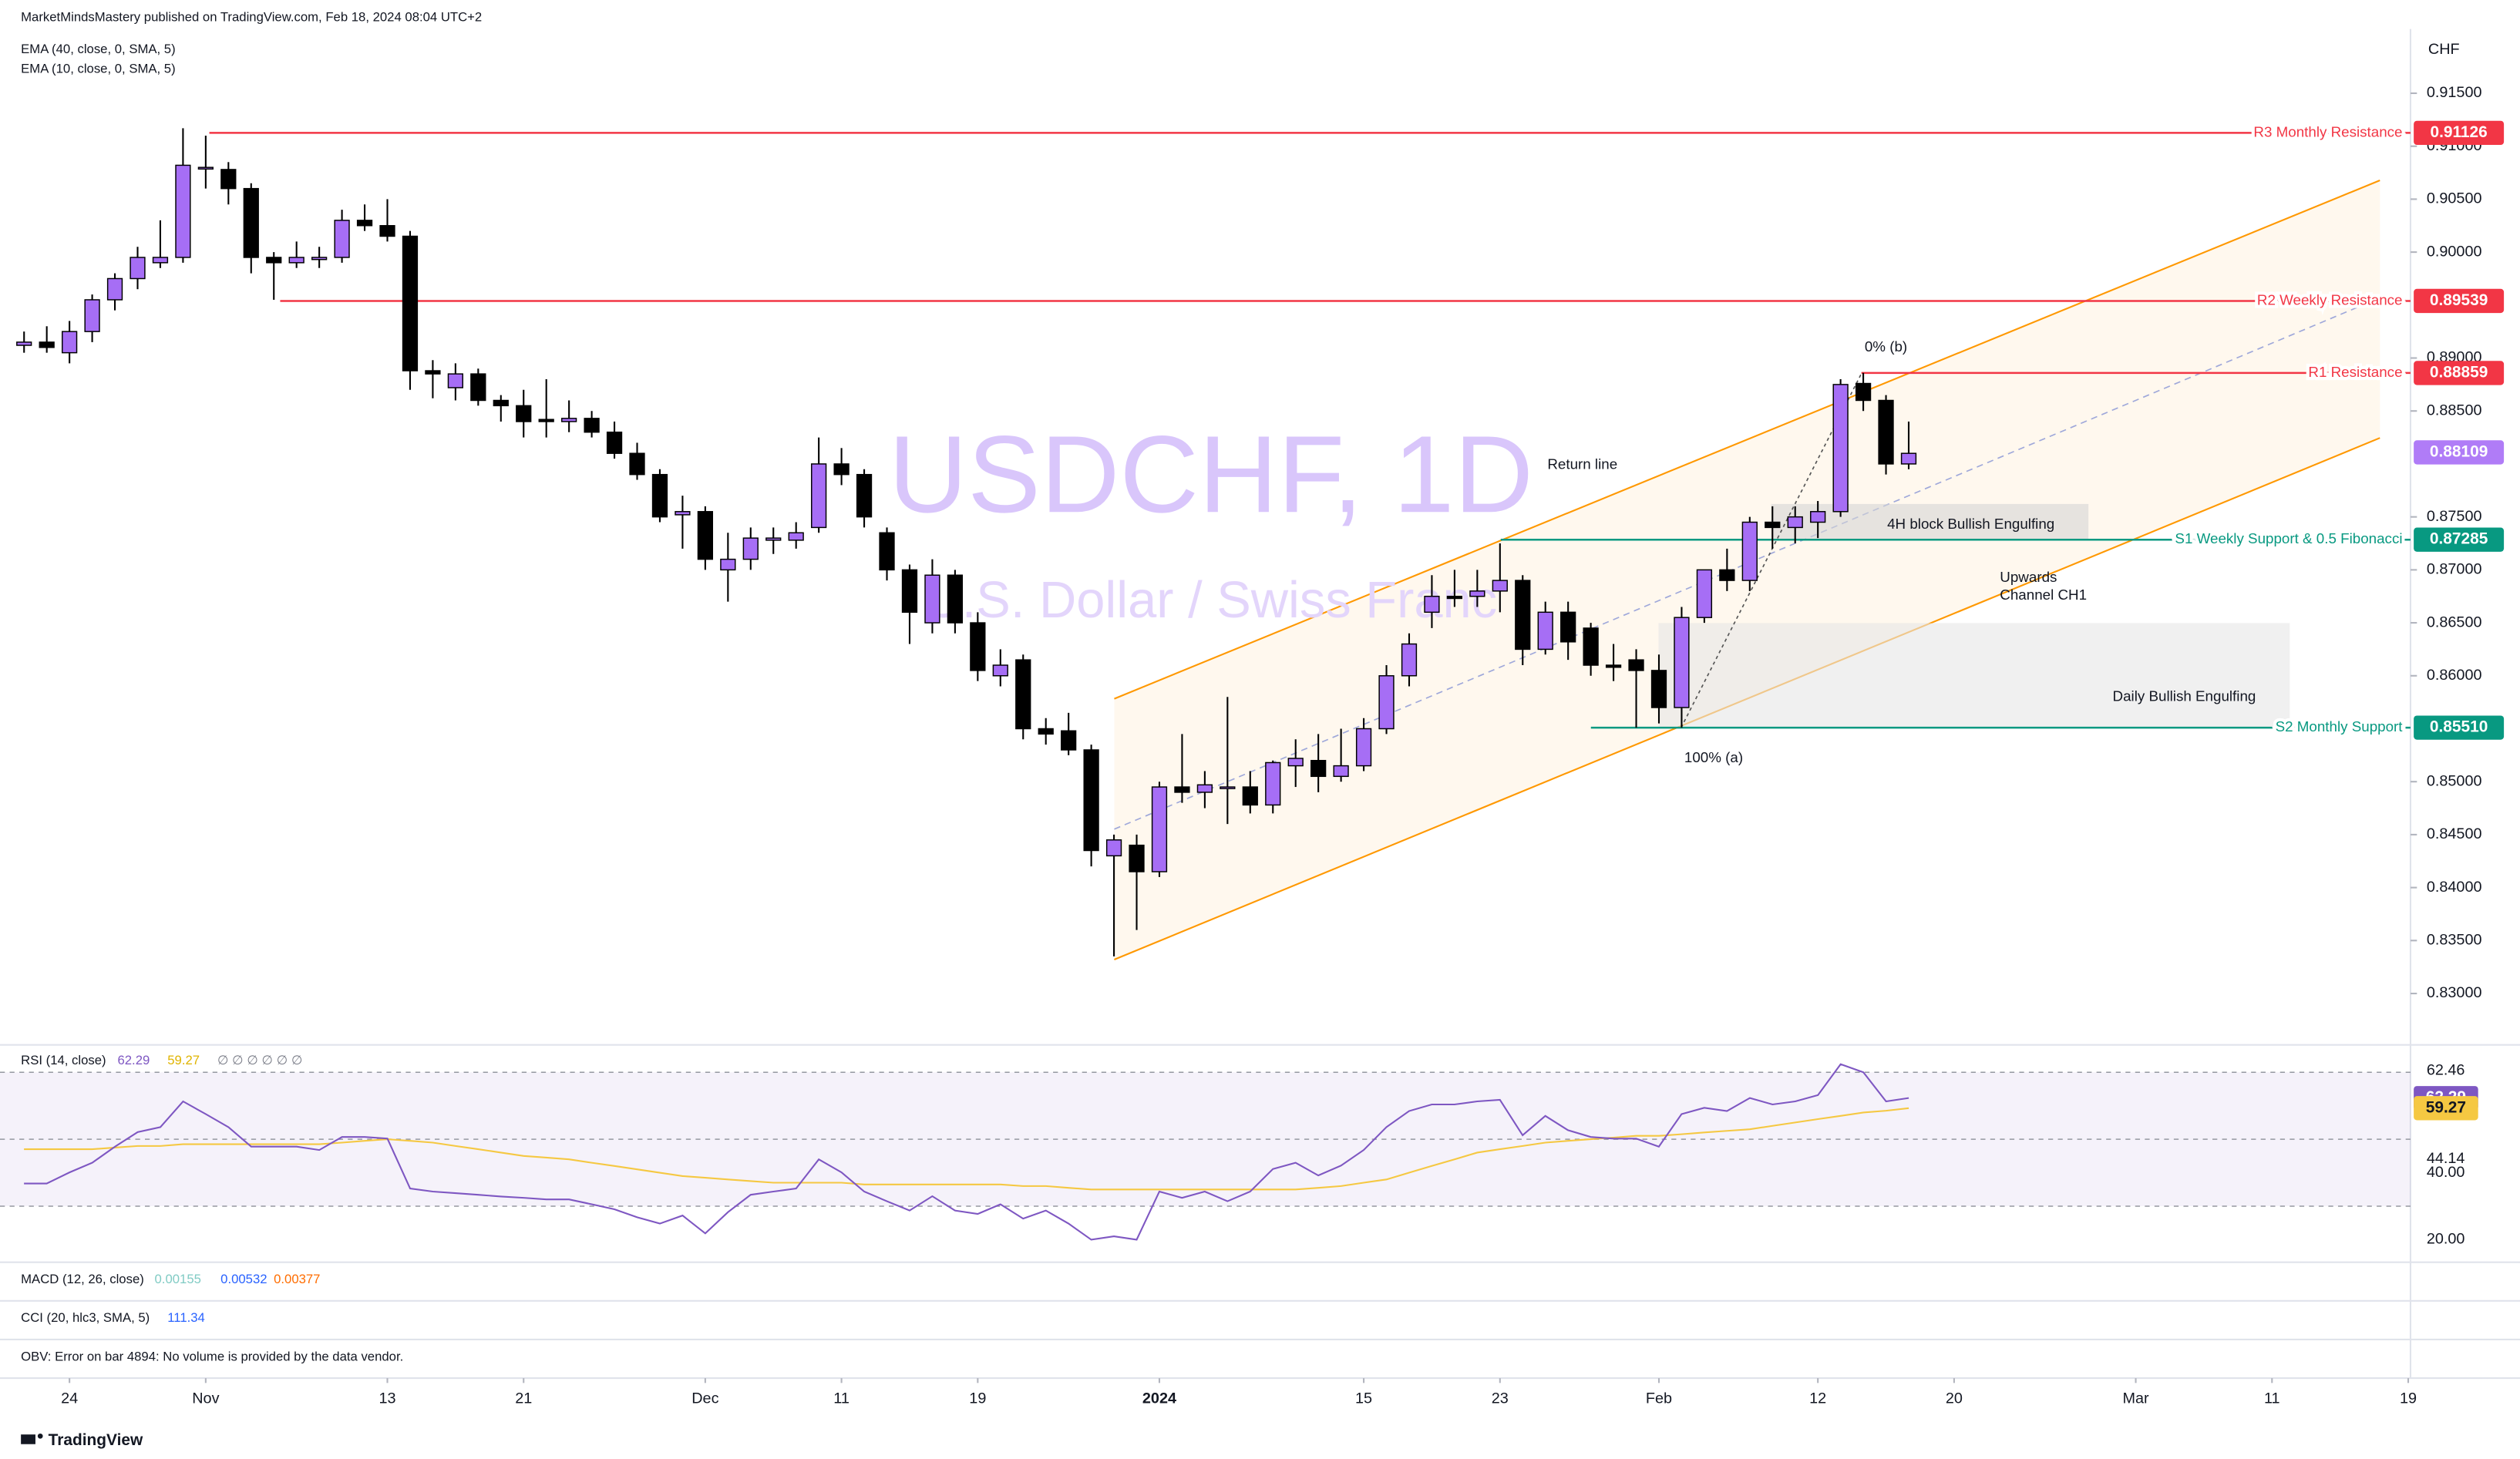 The image size is (2520, 1459). Describe the element at coordinates (98, 68) in the screenshot. I see `indicator-label: EMA (10, close, 0, SMA, 5)` at that location.